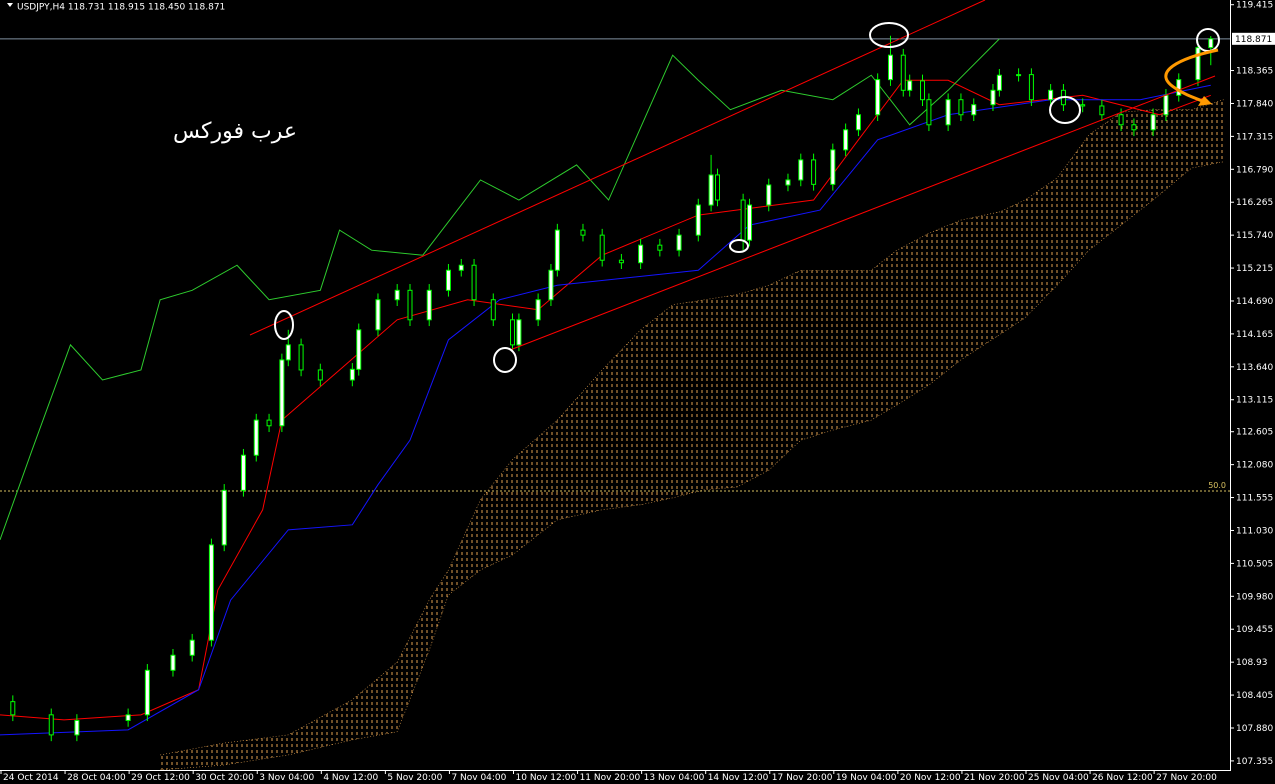 The height and width of the screenshot is (784, 1275). What do you see at coordinates (1254, 630) in the screenshot?
I see `y-tick-label: 109.455` at bounding box center [1254, 630].